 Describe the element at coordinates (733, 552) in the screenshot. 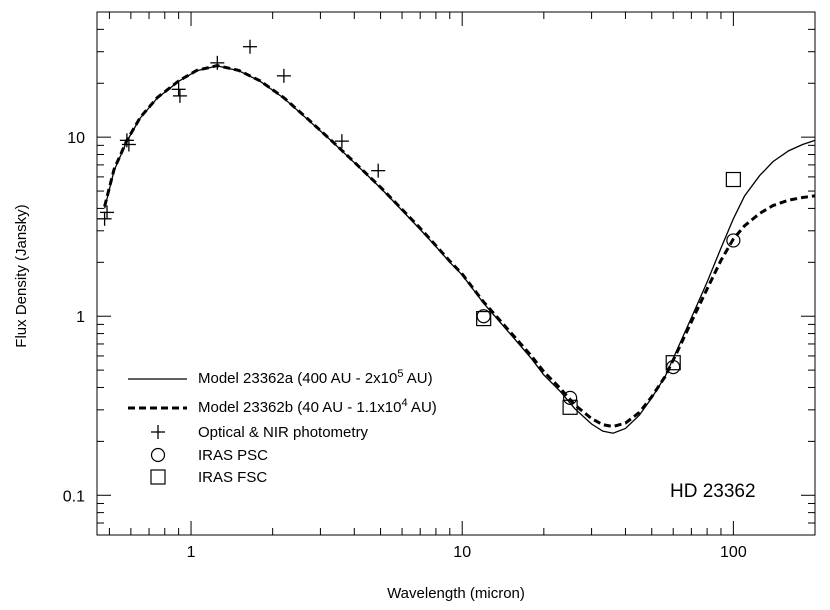

I see `x-tick-label: 100` at that location.